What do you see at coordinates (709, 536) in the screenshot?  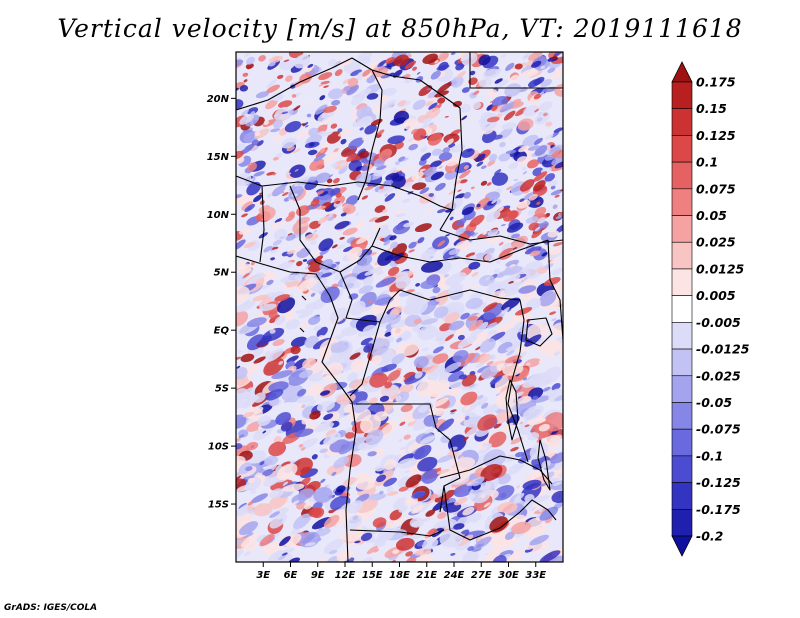 I see `colorbar-label: -0.2` at bounding box center [709, 536].